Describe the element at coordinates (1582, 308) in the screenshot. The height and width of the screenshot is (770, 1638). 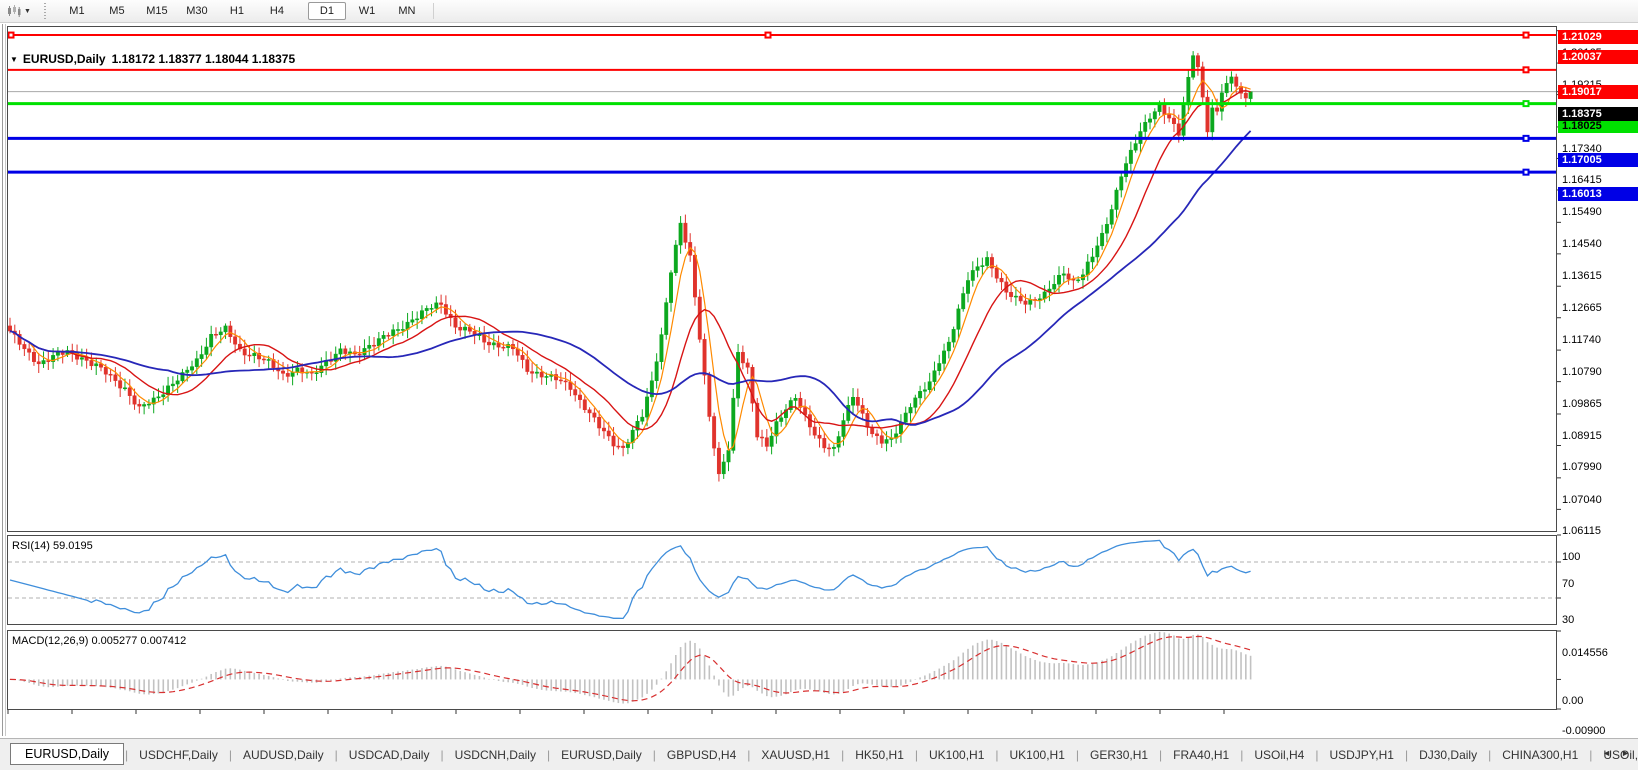
I see `y-axis-tick-label: 1.12665` at that location.